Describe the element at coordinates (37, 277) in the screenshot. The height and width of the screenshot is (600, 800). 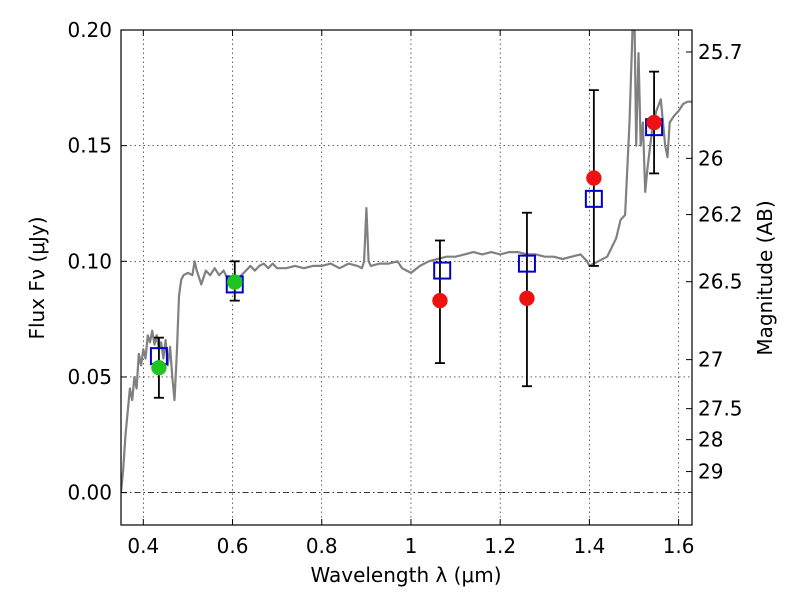
I see `y-axis-label: Flux Fν (μJy)` at that location.